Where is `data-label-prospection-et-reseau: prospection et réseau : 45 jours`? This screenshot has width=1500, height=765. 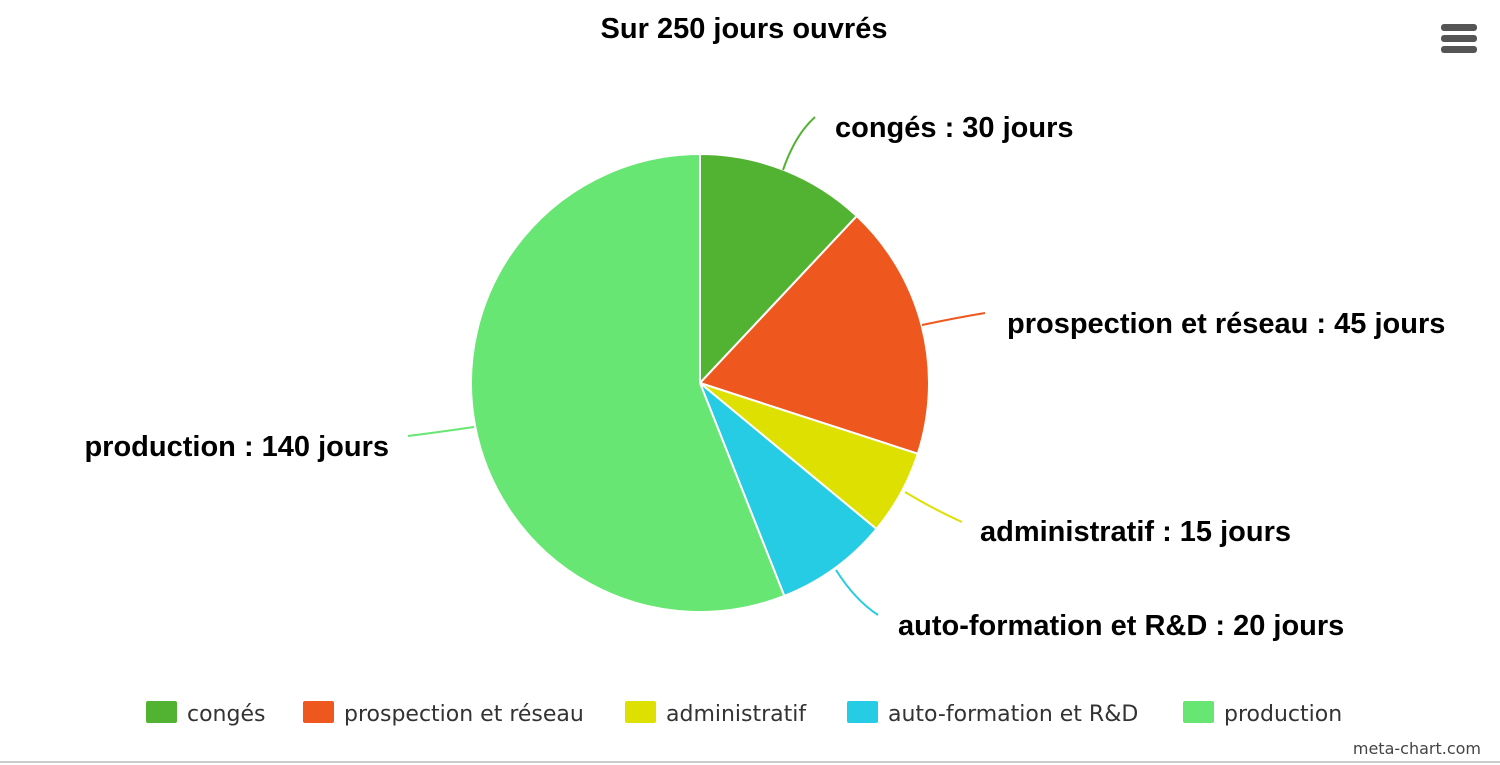
data-label-prospection-et-reseau: prospection et réseau : 45 jours is located at coordinates (1226, 324).